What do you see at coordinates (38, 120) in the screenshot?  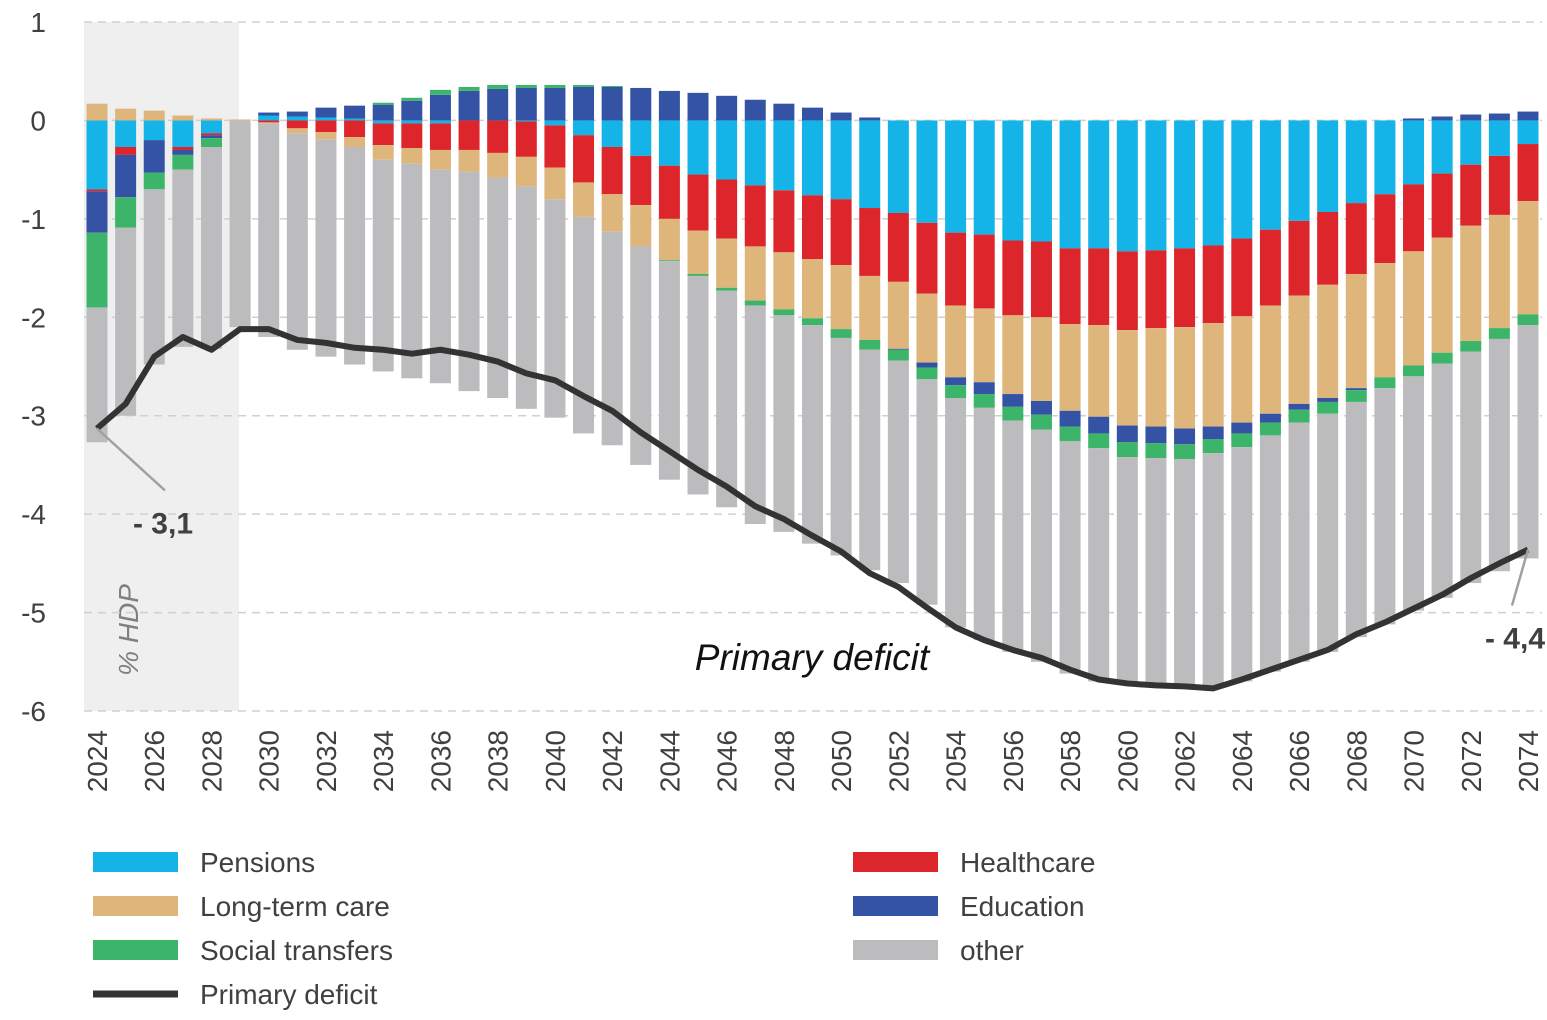 I see `y-tick-label: 0` at bounding box center [38, 120].